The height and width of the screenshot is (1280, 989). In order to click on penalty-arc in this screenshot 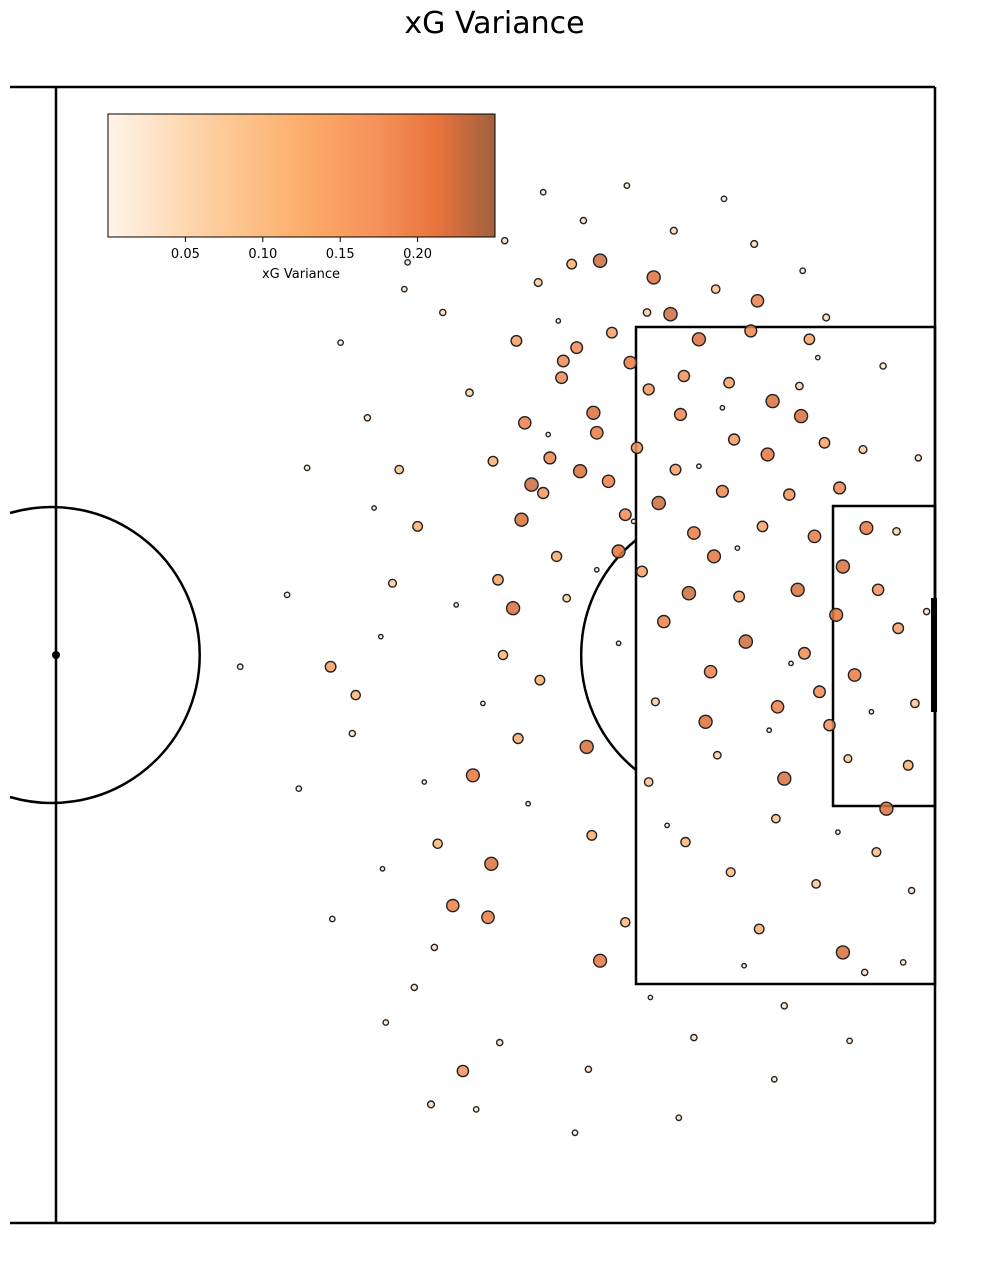, I will do `click(608, 655)`.